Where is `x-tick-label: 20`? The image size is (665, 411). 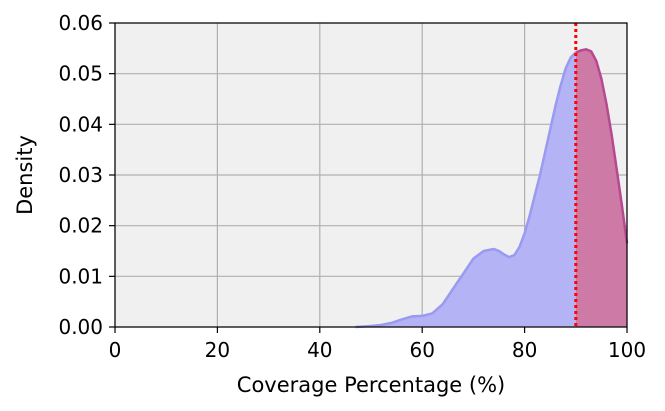 x-tick-label: 20 is located at coordinates (217, 350).